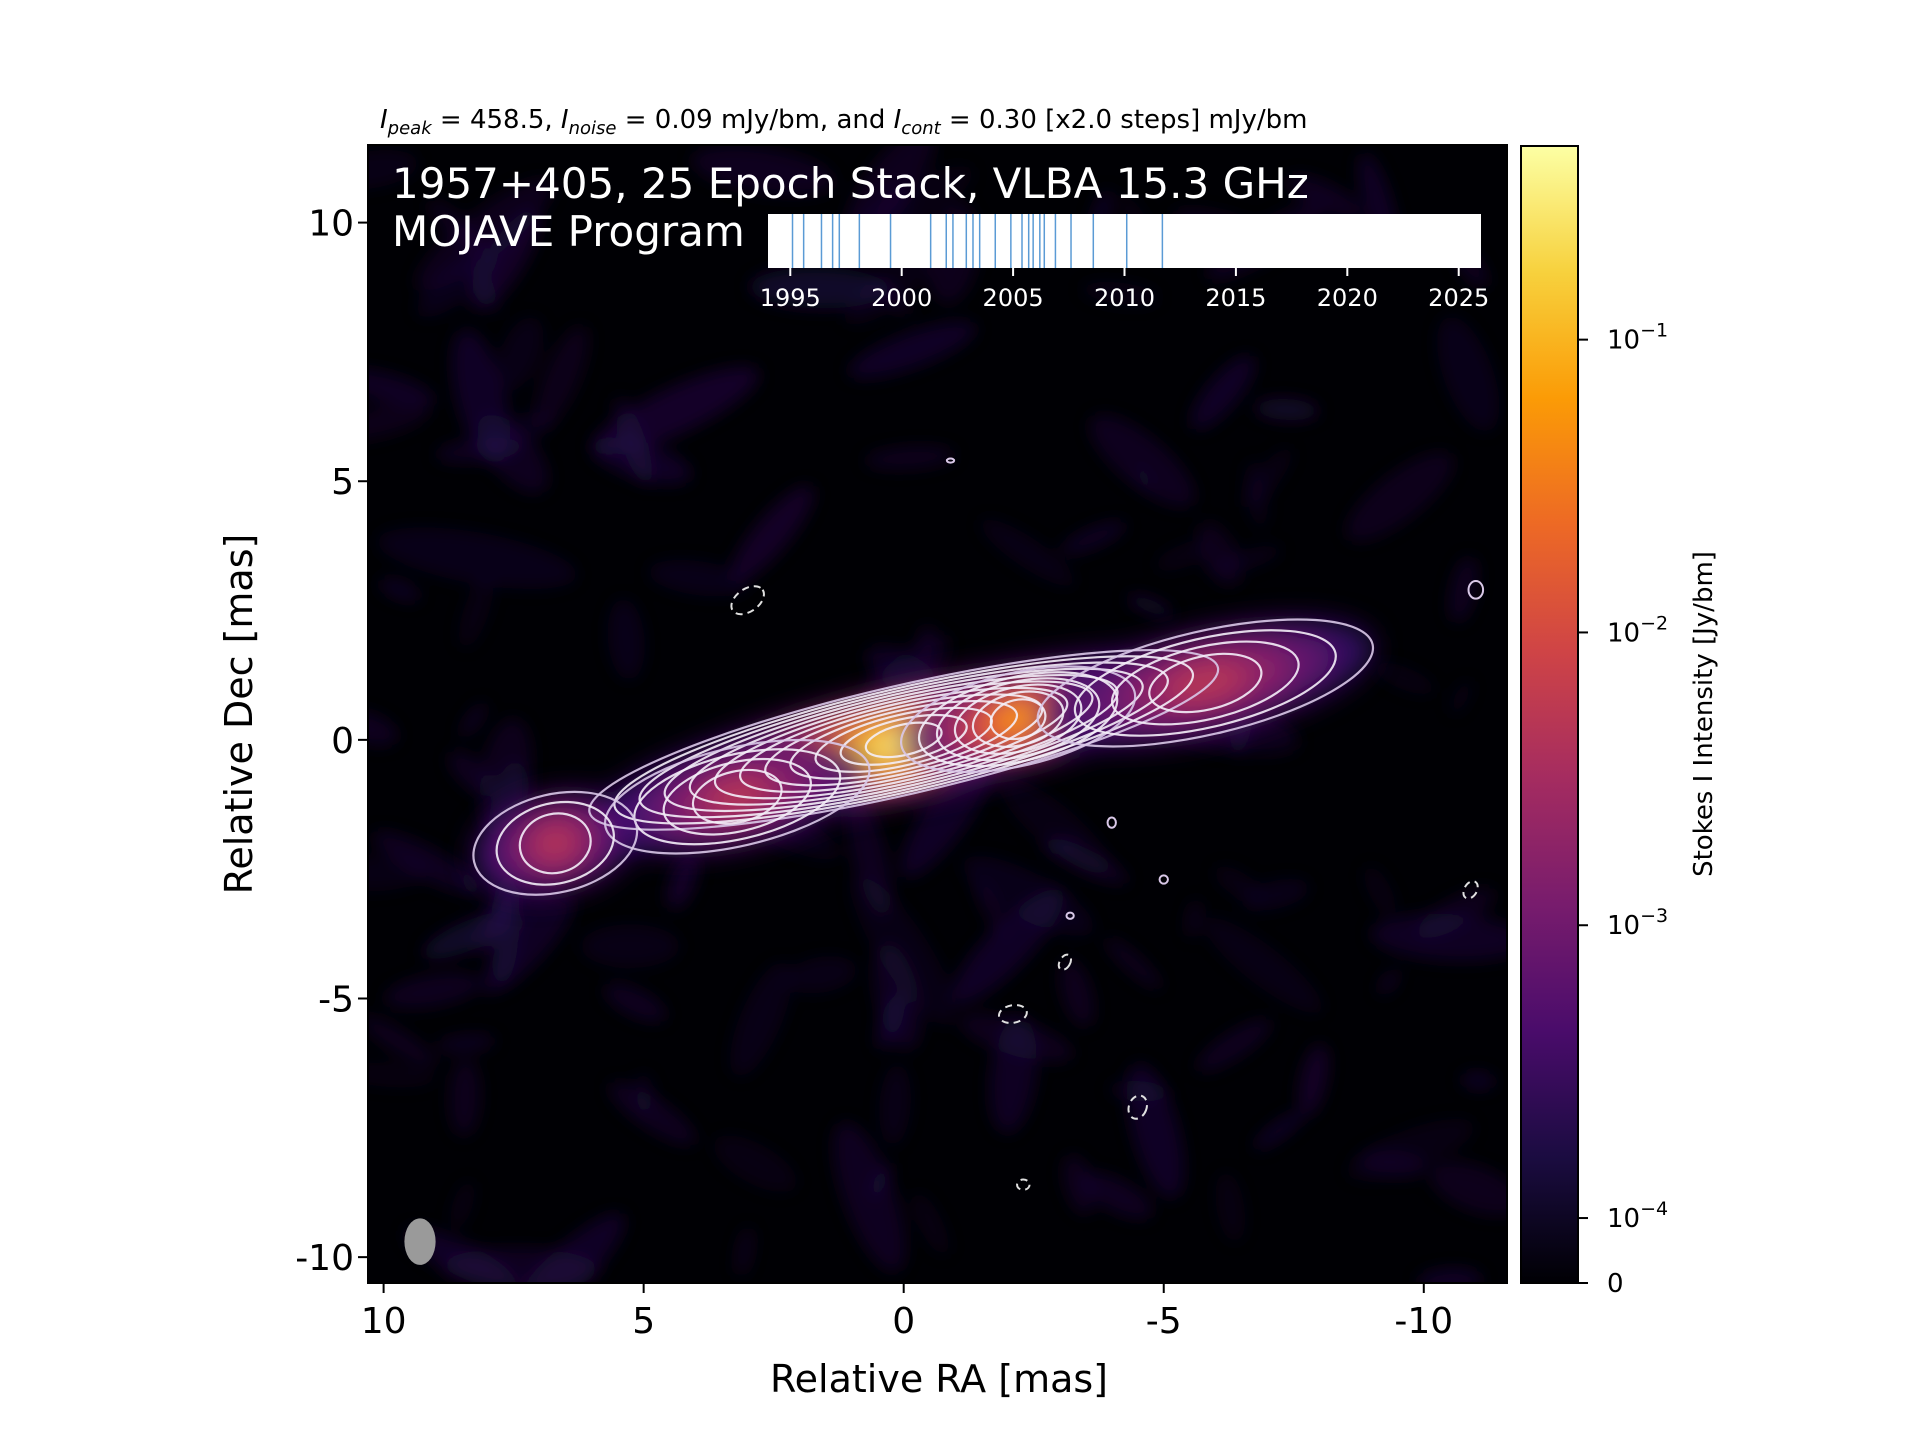 The height and width of the screenshot is (1440, 1920). I want to click on timeline-tick-label: 2020, so click(1347, 298).